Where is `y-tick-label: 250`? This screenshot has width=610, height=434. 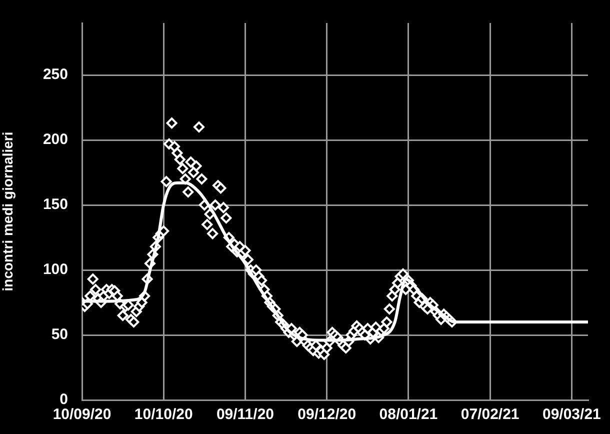
y-tick-label: 250 is located at coordinates (55, 75).